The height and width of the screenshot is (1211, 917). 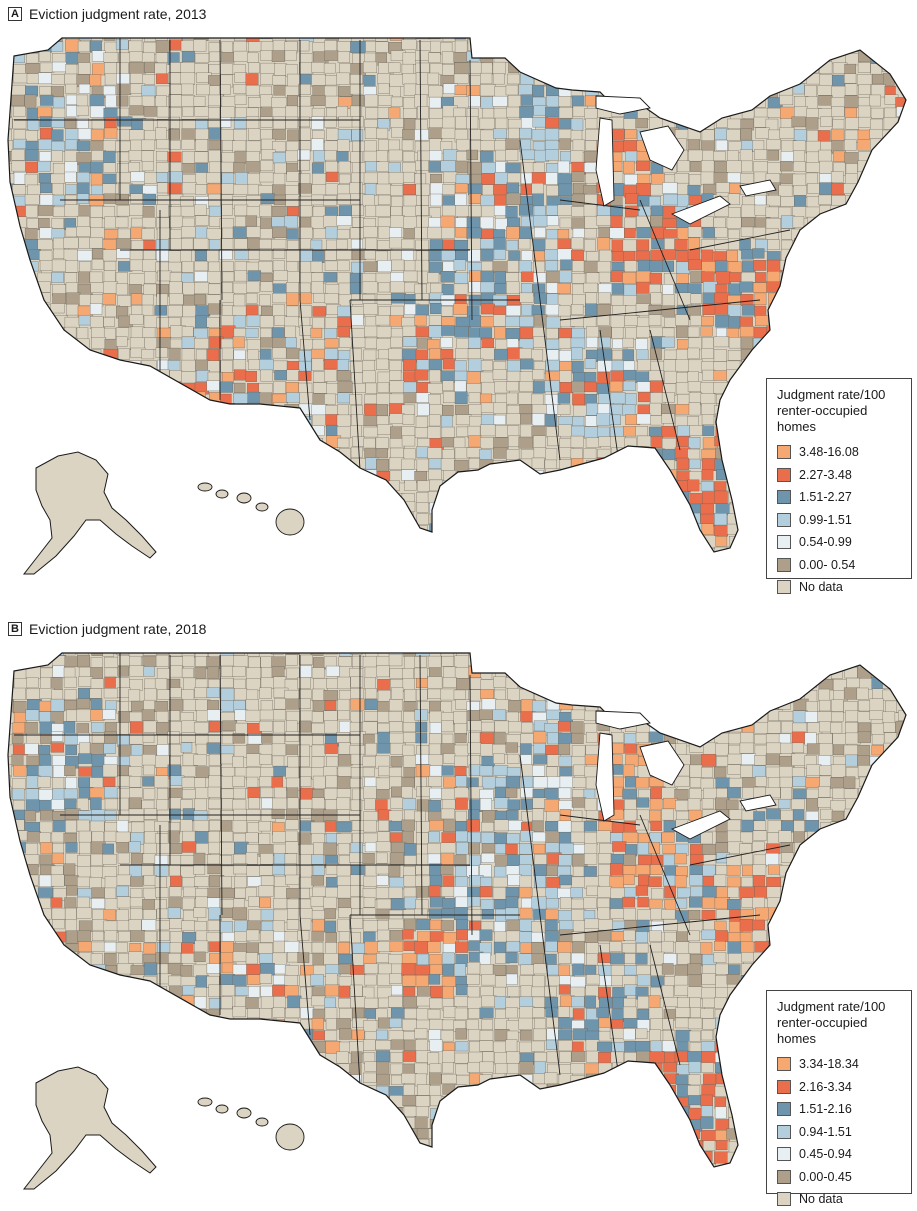 I want to click on legend-item: 2.16-3.34, so click(x=839, y=1087).